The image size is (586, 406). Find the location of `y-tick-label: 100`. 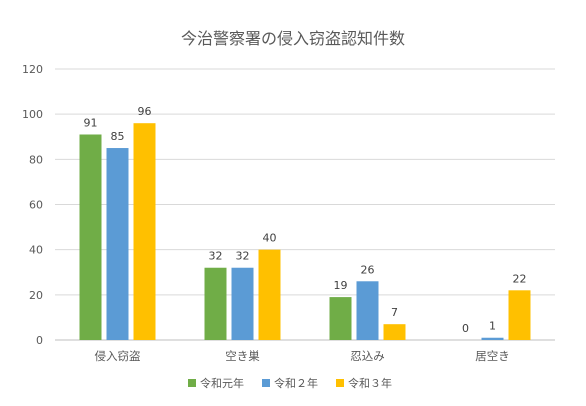

y-tick-label: 100 is located at coordinates (32, 114).